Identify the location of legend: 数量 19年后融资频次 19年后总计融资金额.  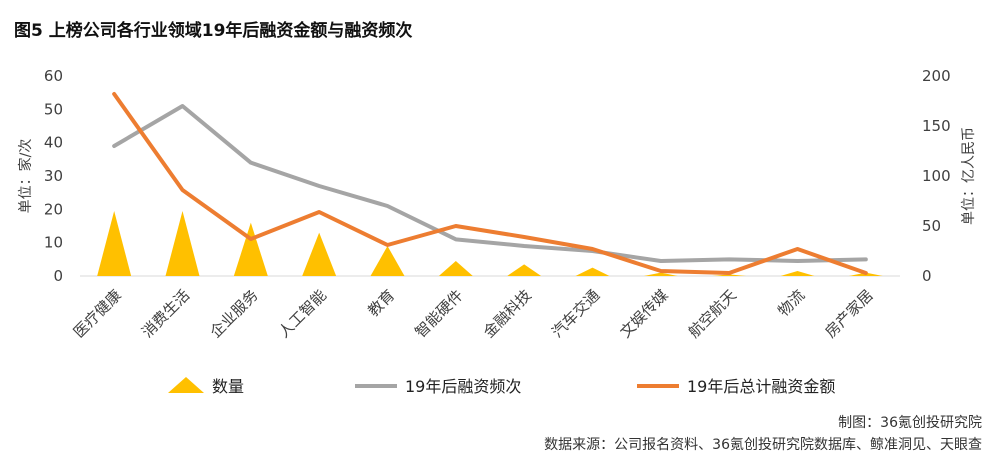
(501, 386).